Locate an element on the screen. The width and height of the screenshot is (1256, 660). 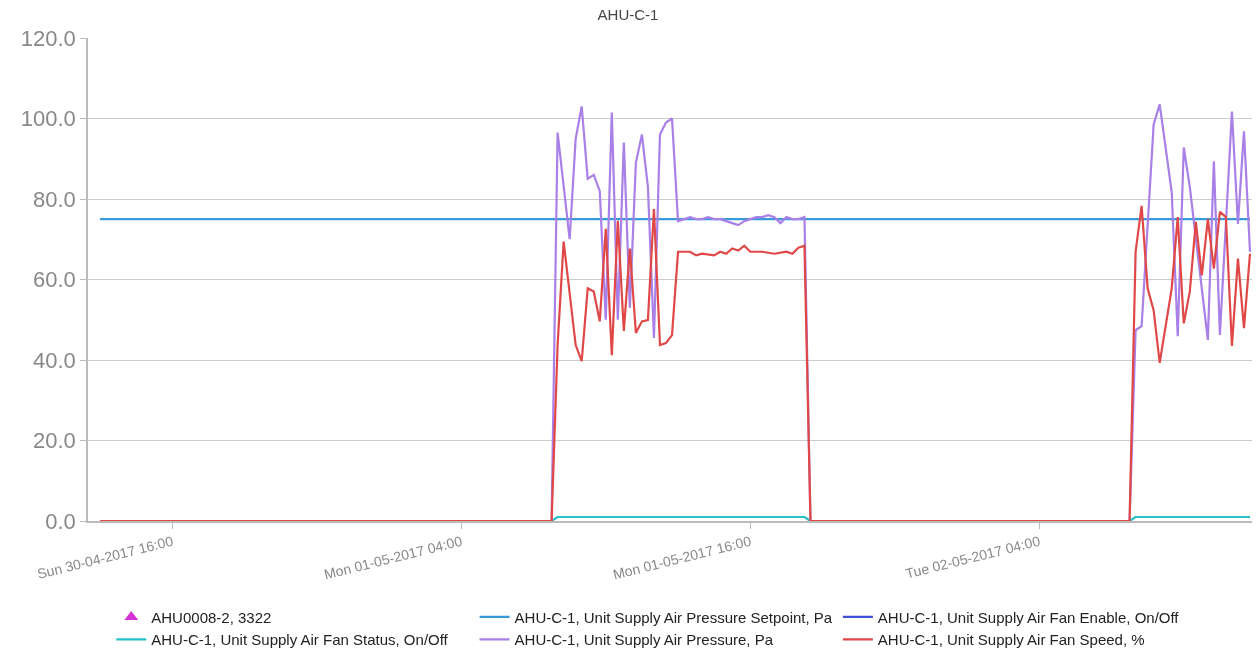
y-tick-label: 60.0 is located at coordinates (54, 280).